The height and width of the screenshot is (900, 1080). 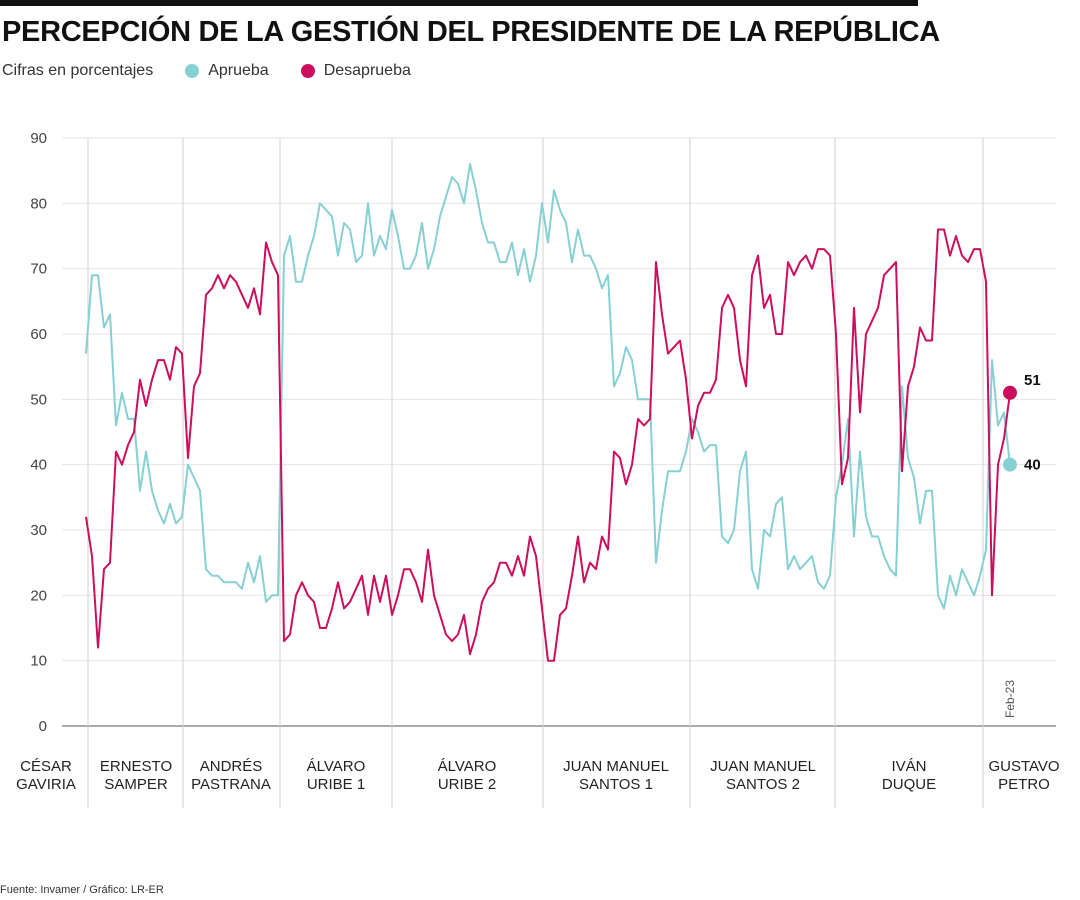 What do you see at coordinates (1010, 464) in the screenshot?
I see `end-point-aprueba` at bounding box center [1010, 464].